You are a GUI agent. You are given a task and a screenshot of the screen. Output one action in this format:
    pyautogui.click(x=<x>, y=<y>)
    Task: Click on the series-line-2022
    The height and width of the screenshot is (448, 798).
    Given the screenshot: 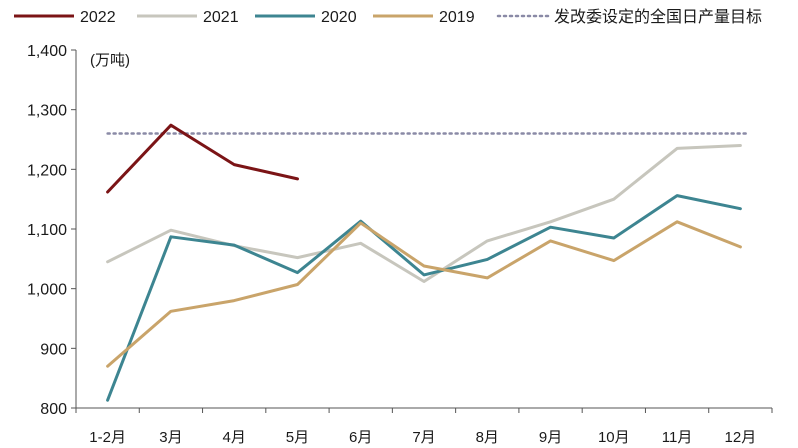 What is the action you would take?
    pyautogui.click(x=202, y=158)
    